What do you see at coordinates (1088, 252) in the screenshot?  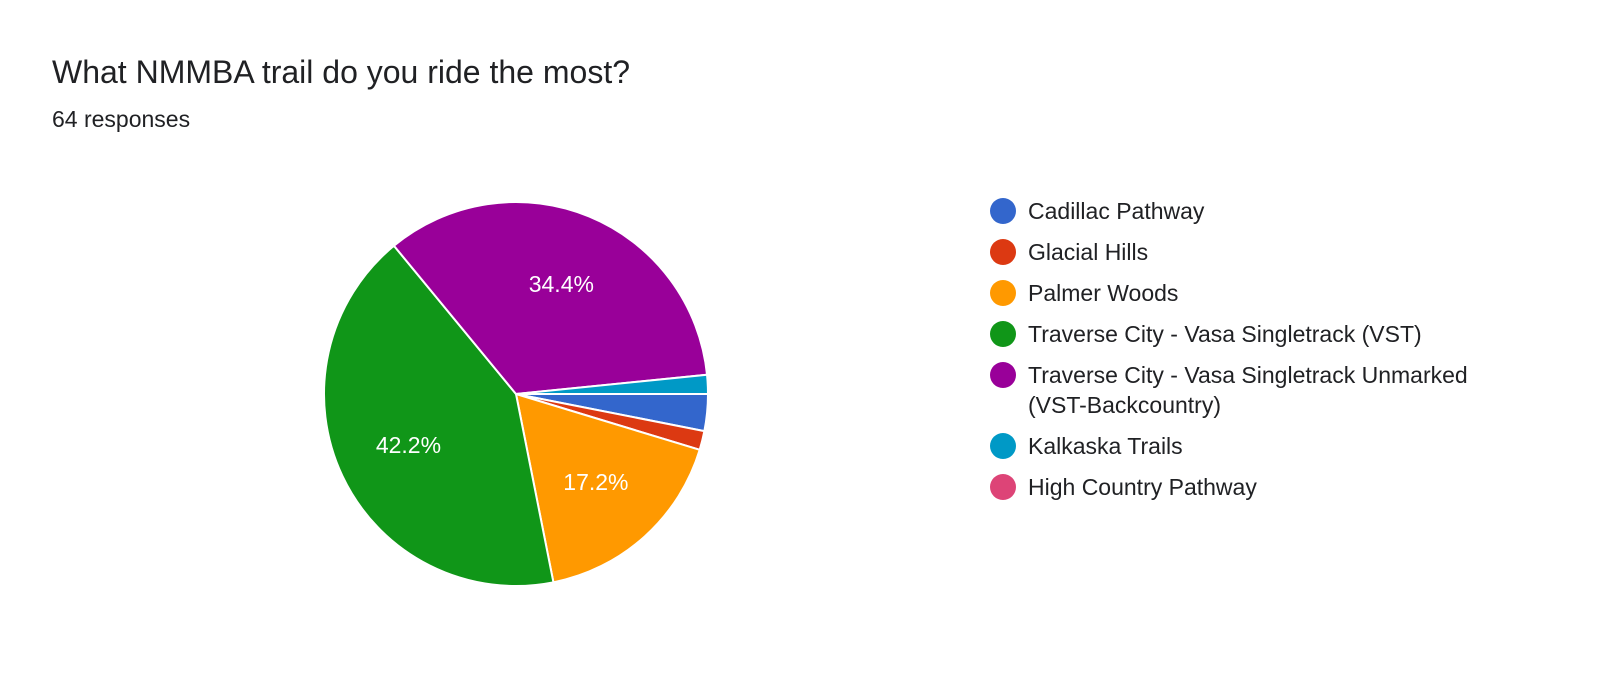 I see `legend-label: Glacial Hills` at bounding box center [1088, 252].